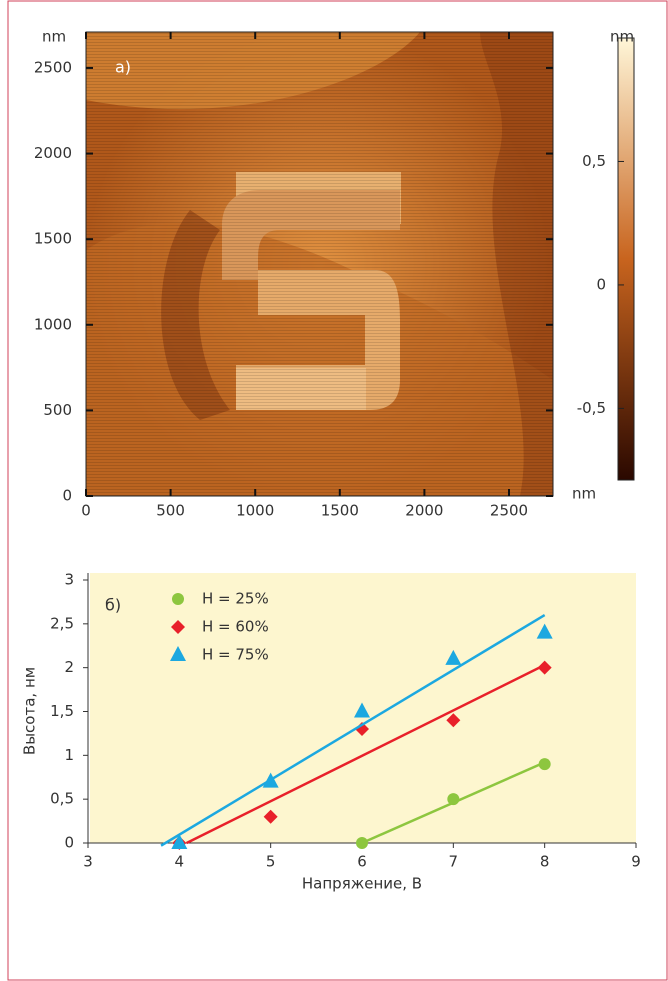  What do you see at coordinates (601, 284) in the screenshot?
I see `colorbar-tick-label: 0` at bounding box center [601, 284].